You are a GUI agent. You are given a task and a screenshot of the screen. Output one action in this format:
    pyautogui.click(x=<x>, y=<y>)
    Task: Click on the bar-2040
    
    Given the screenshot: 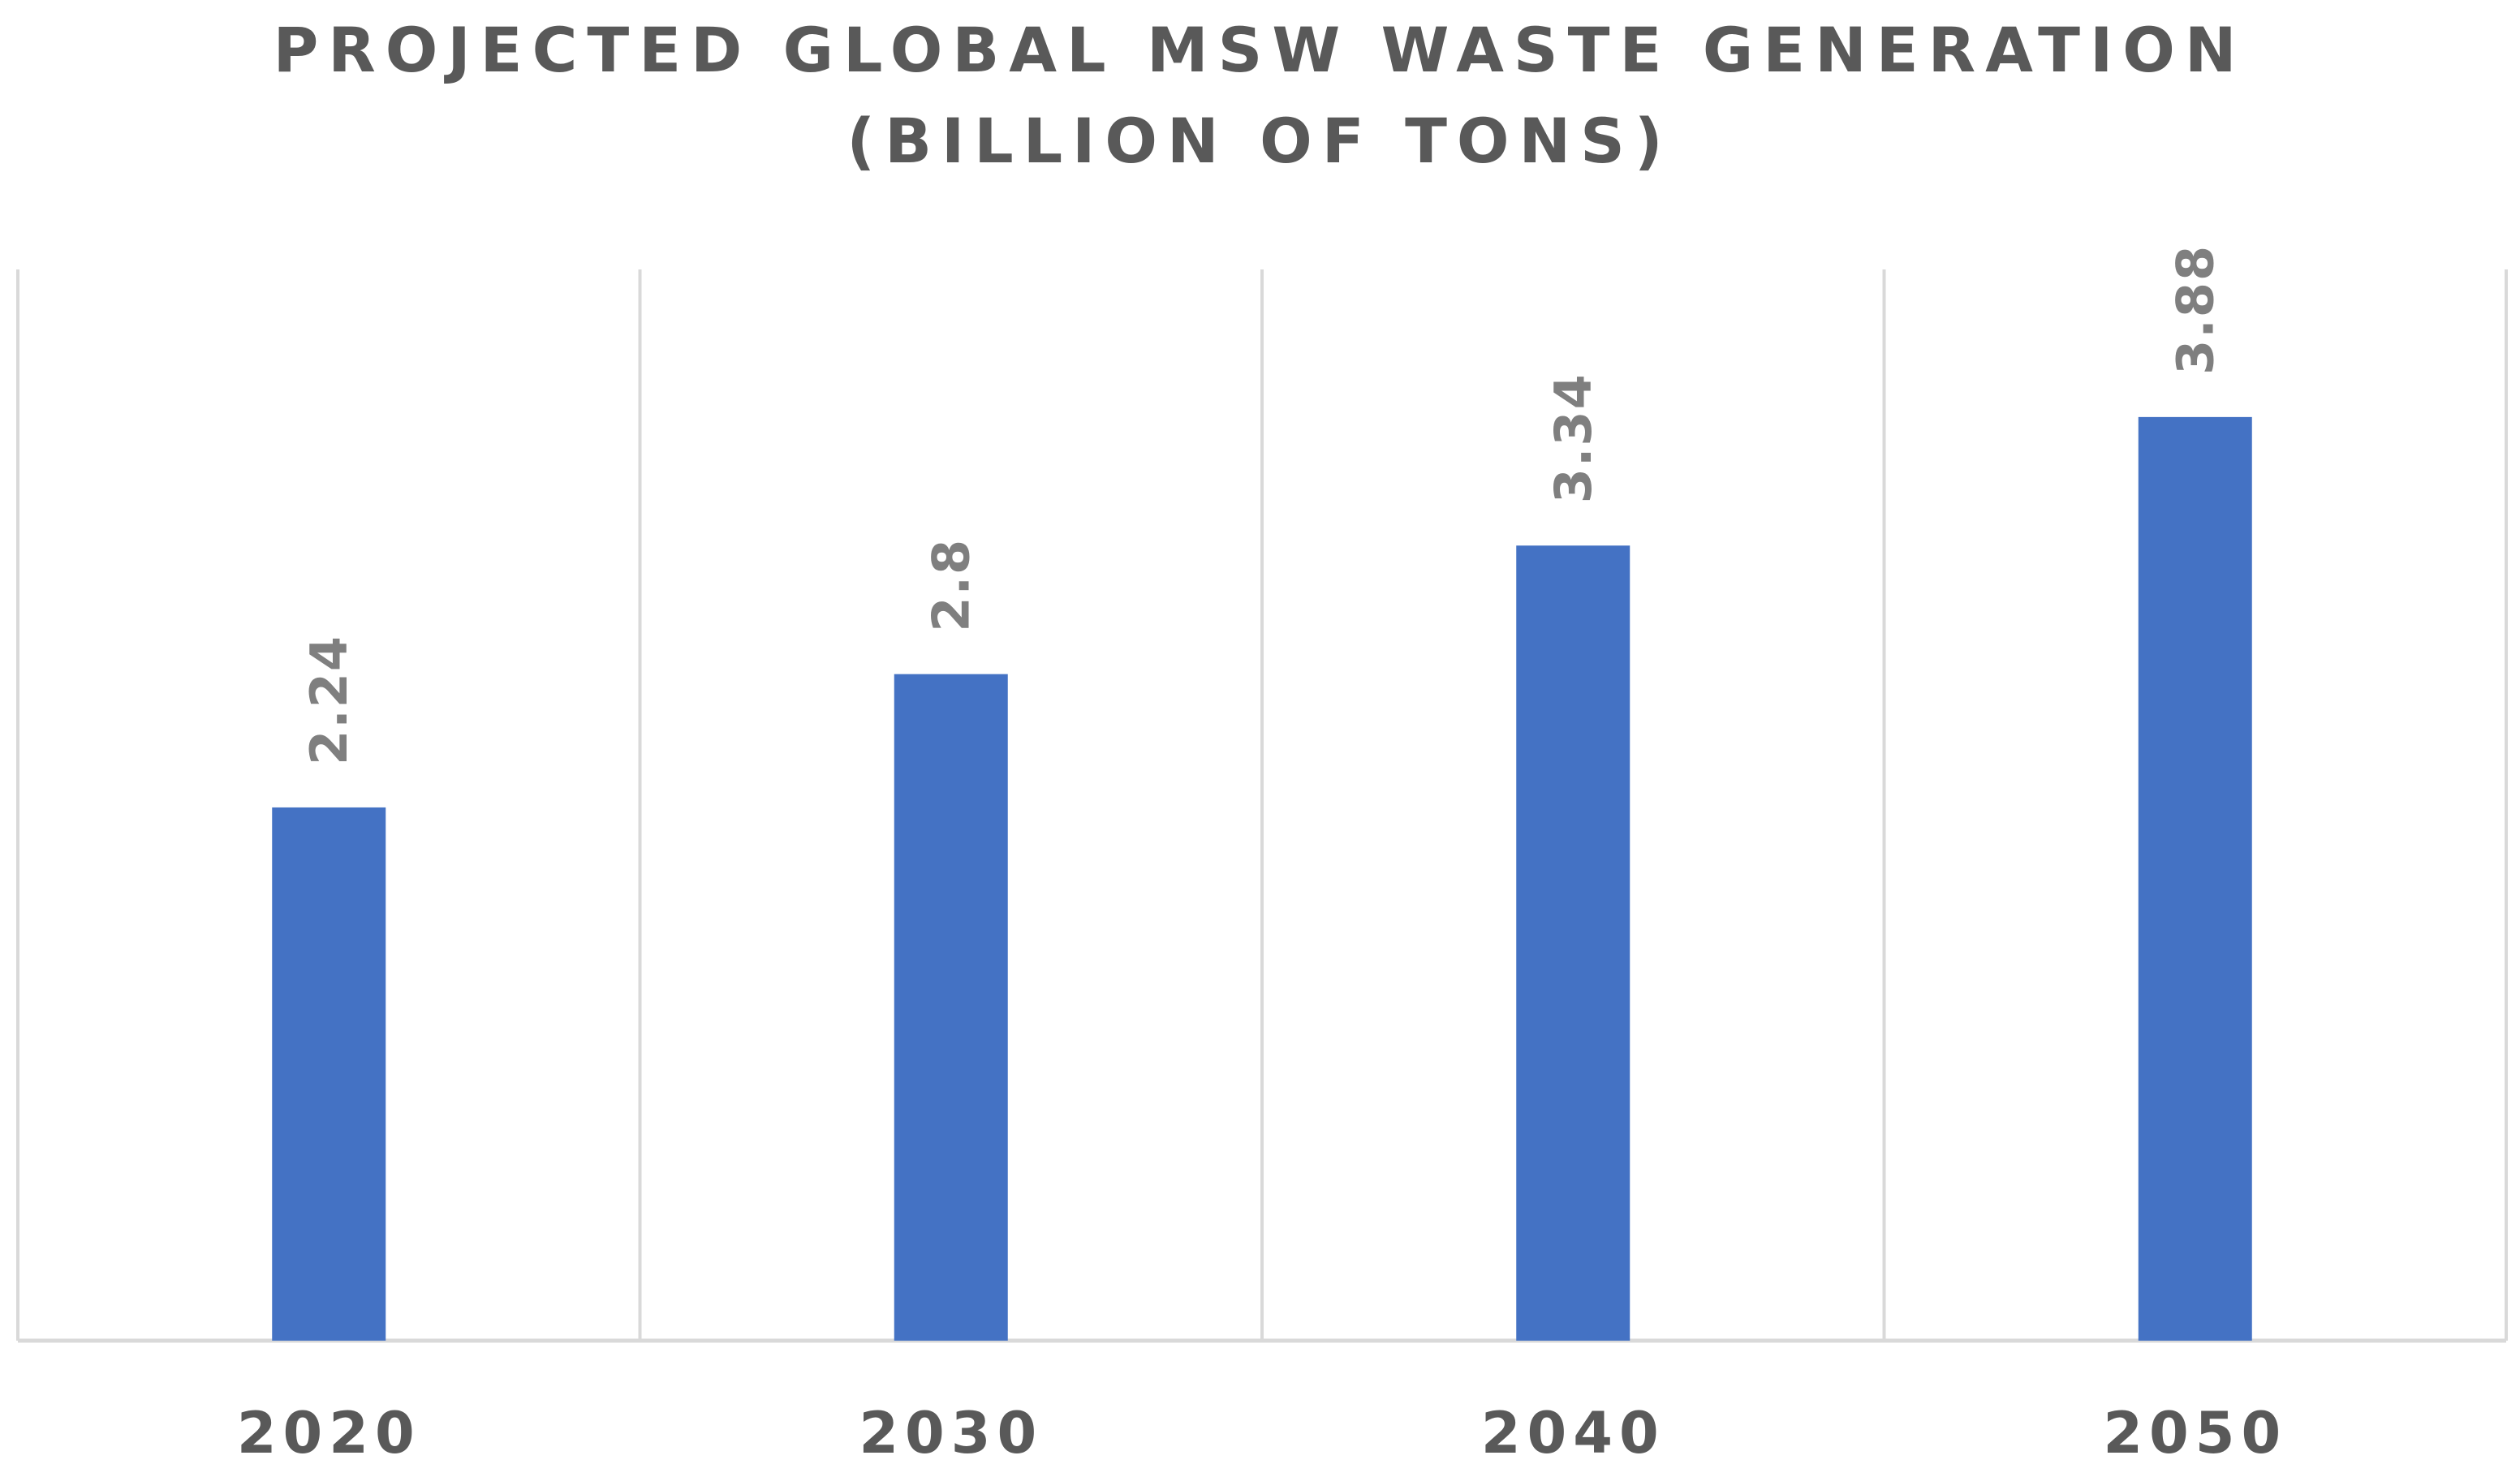 What is the action you would take?
    pyautogui.click(x=1573, y=943)
    